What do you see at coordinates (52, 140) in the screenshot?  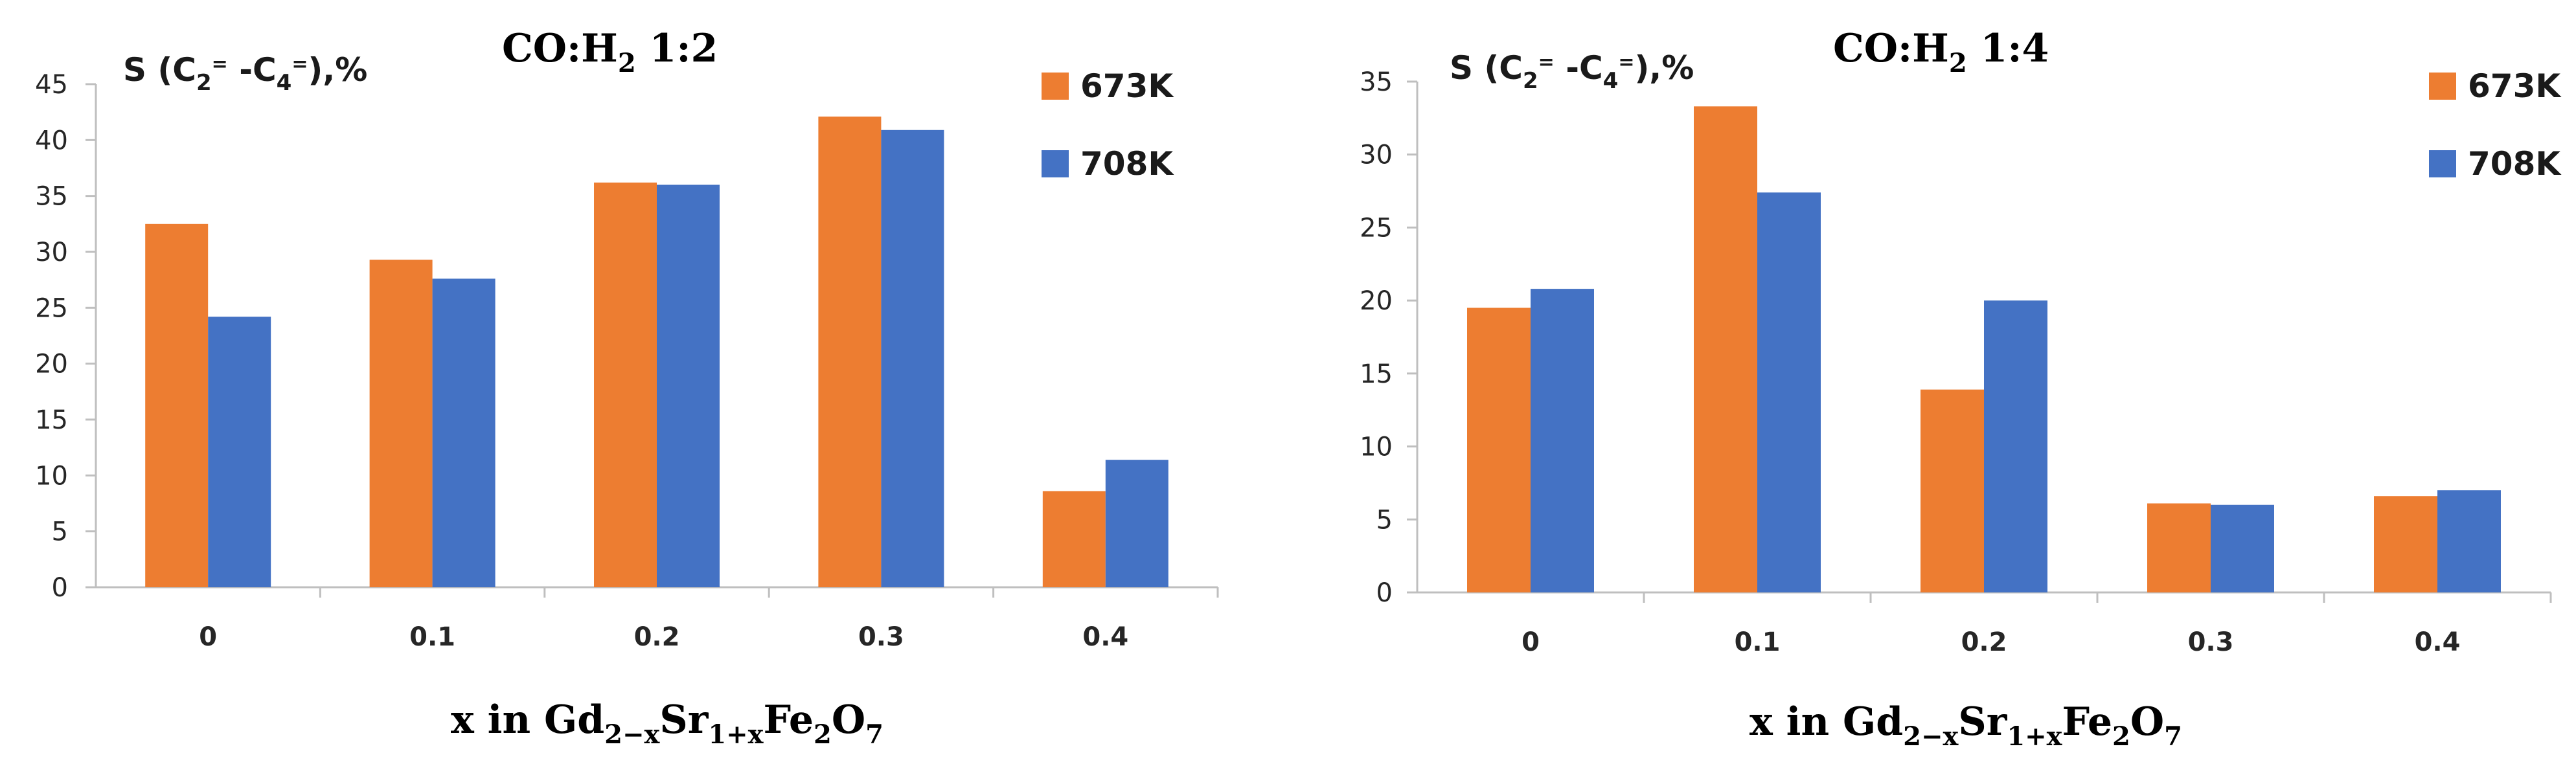 I see `y-tick-label: 40` at bounding box center [52, 140].